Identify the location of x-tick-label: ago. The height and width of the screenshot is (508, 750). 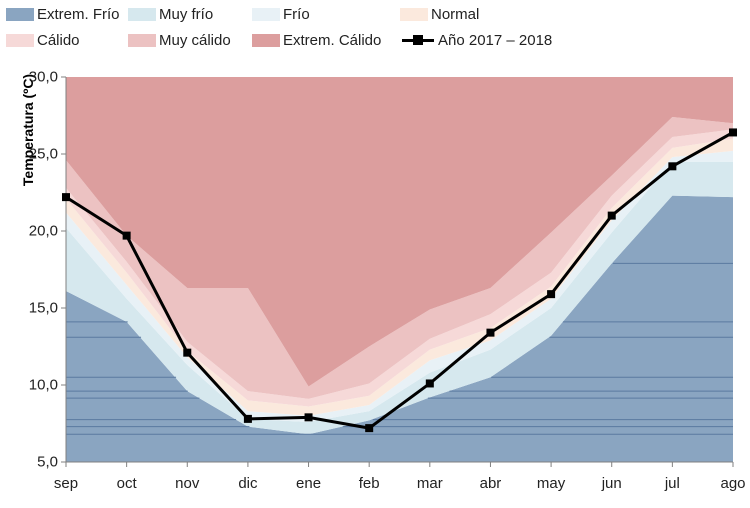
(733, 483).